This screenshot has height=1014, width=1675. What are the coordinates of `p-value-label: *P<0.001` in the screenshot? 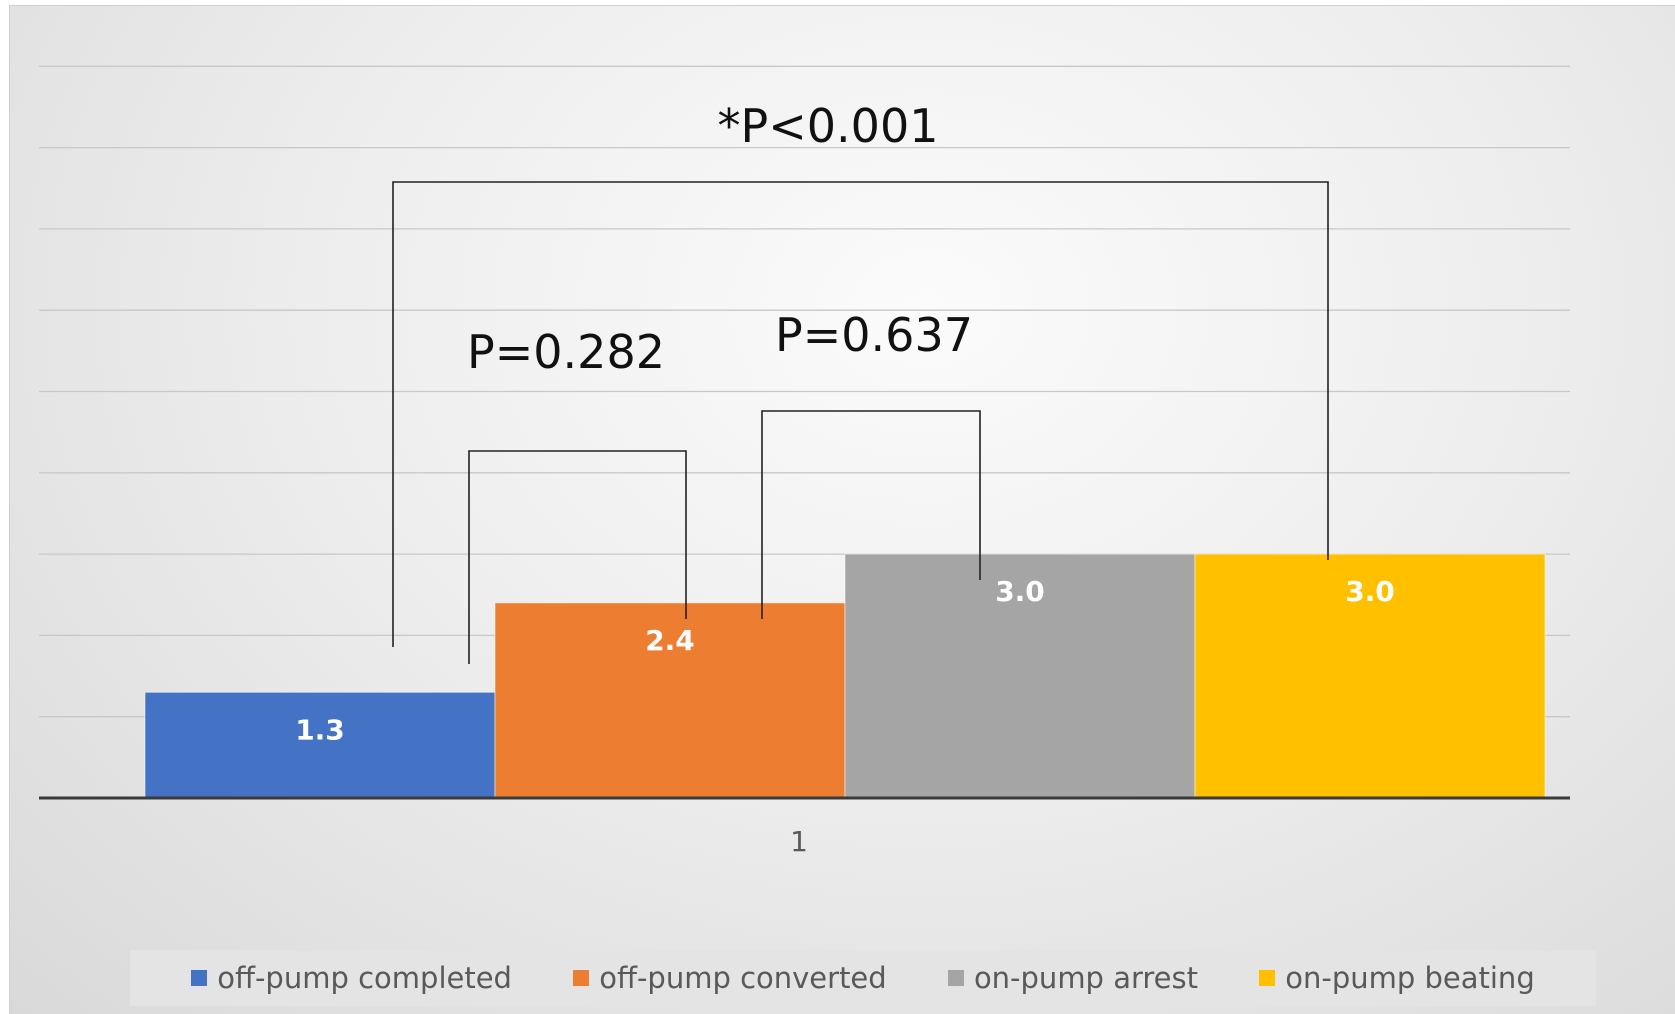 It's located at (828, 126).